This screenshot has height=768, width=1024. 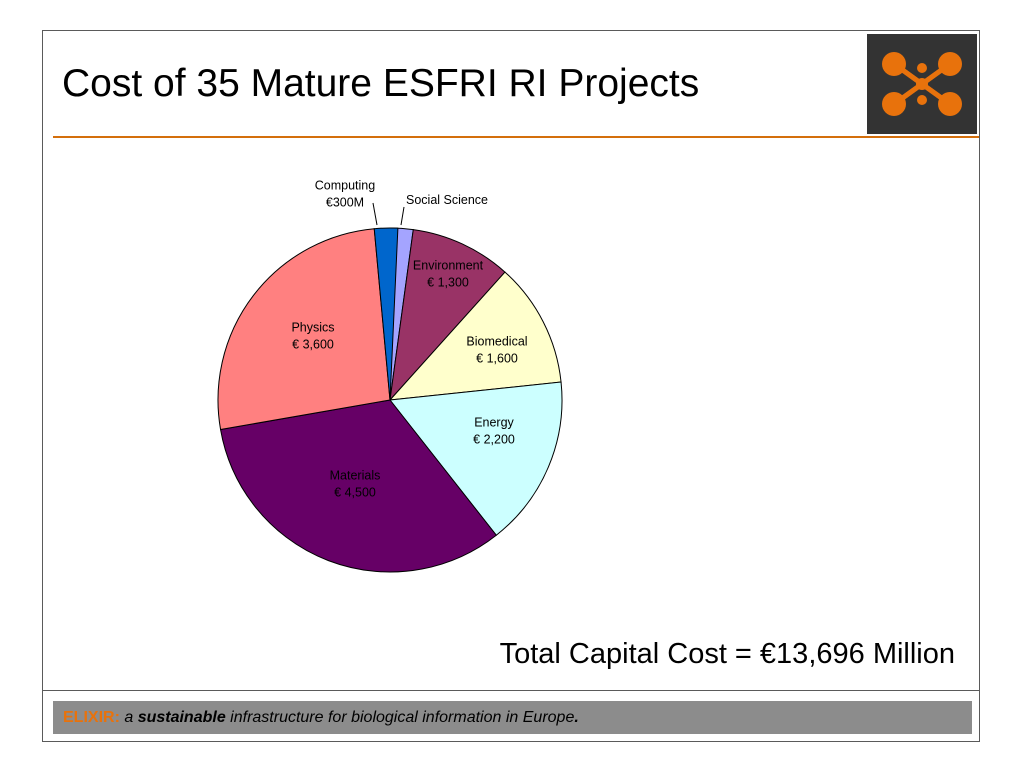 I want to click on pie-label-line: Social Science, so click(x=447, y=200).